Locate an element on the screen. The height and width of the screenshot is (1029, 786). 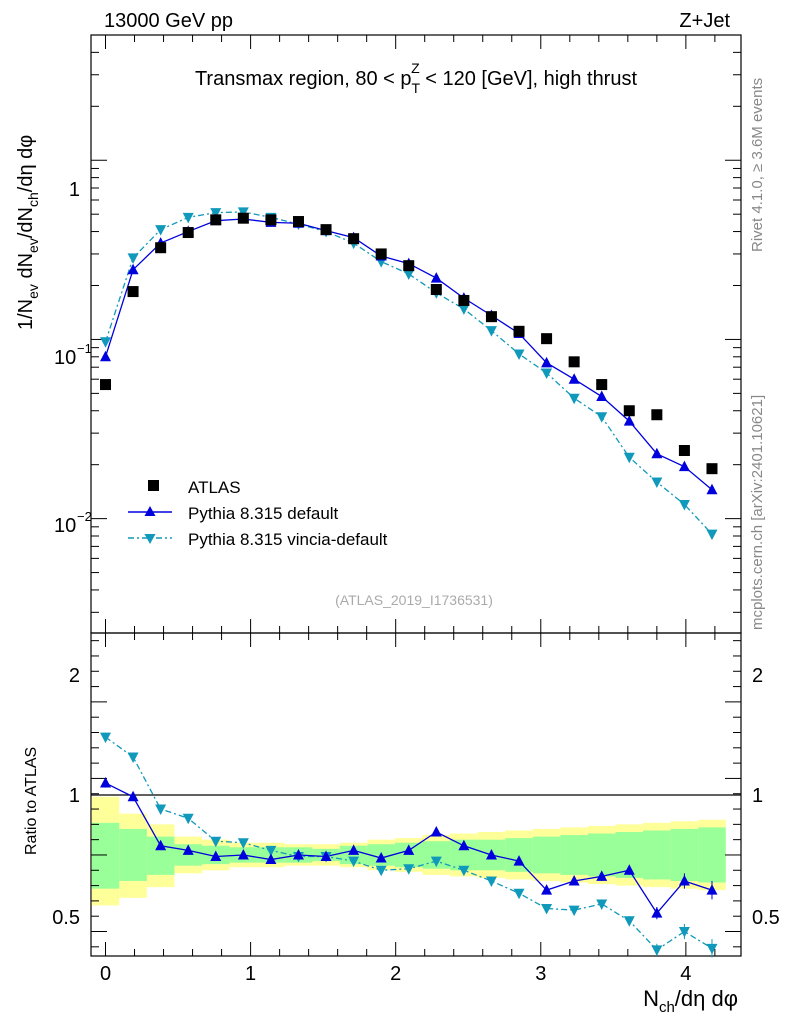
analysis-id: (ATLAS_2019_I1736531) is located at coordinates (414, 600).